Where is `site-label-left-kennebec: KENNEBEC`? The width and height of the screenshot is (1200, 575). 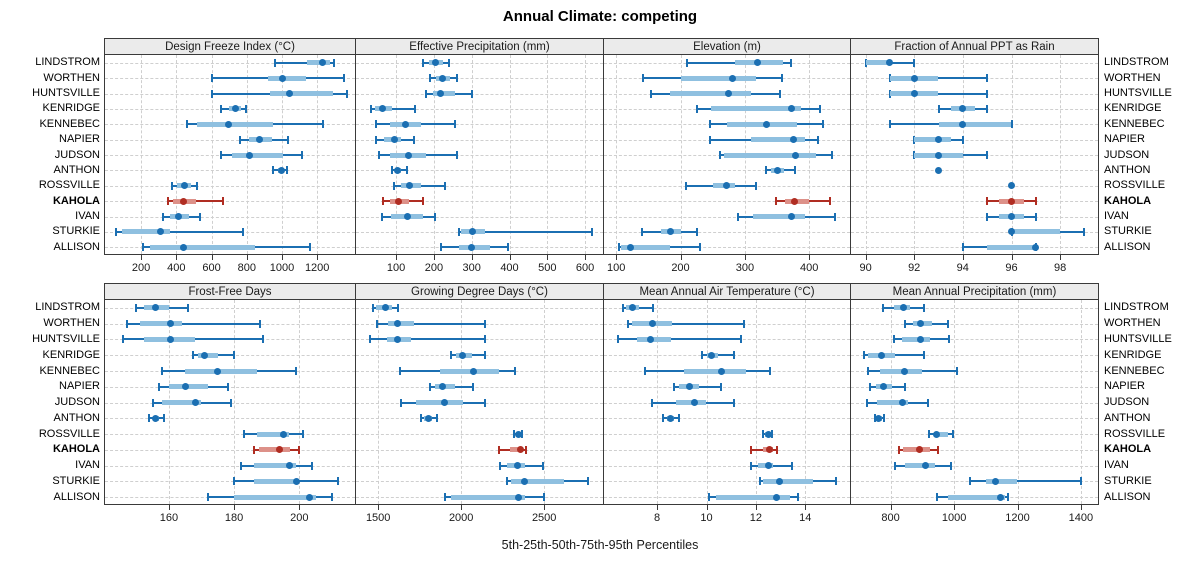 site-label-left-kennebec: KENNEBEC is located at coordinates (69, 123).